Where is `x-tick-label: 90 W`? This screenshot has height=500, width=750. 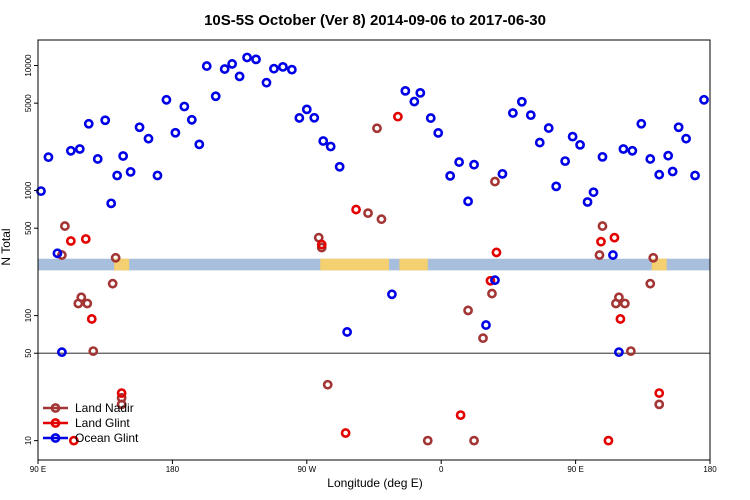 x-tick-label: 90 W is located at coordinates (306, 469).